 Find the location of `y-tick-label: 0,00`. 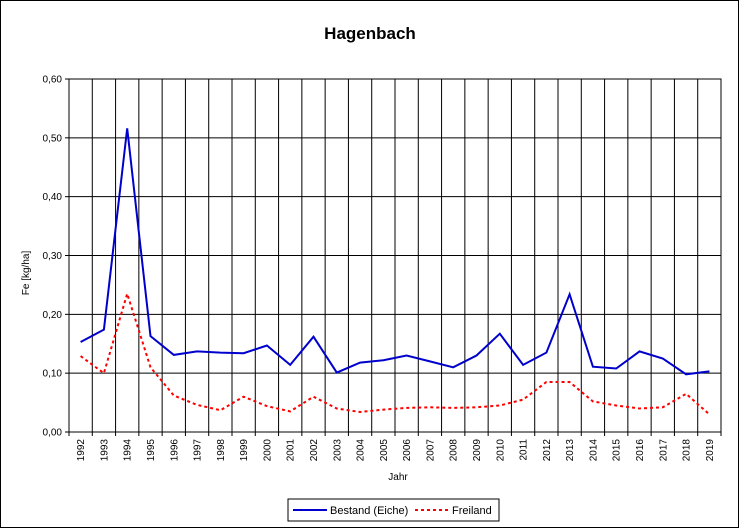

y-tick-label: 0,00 is located at coordinates (53, 433).